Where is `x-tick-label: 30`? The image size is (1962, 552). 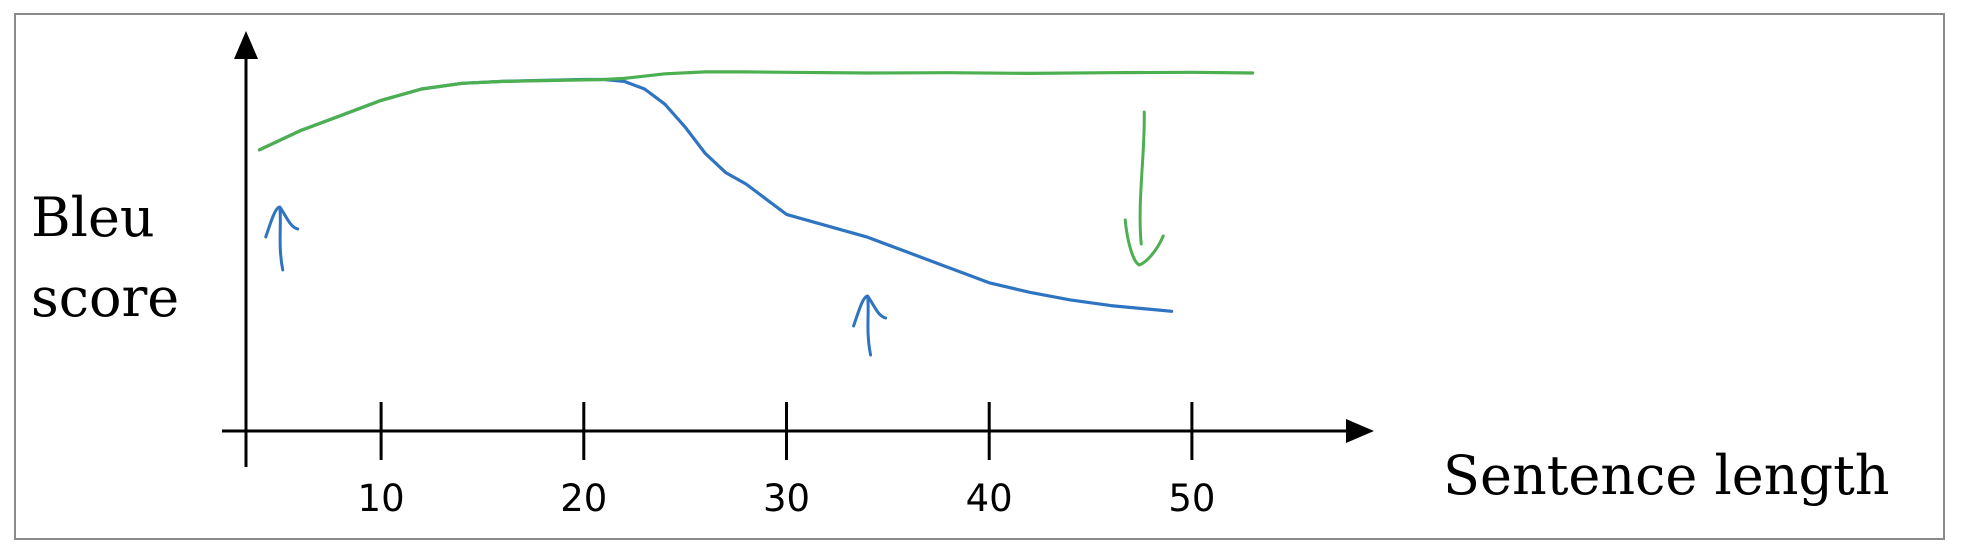 x-tick-label: 30 is located at coordinates (786, 498).